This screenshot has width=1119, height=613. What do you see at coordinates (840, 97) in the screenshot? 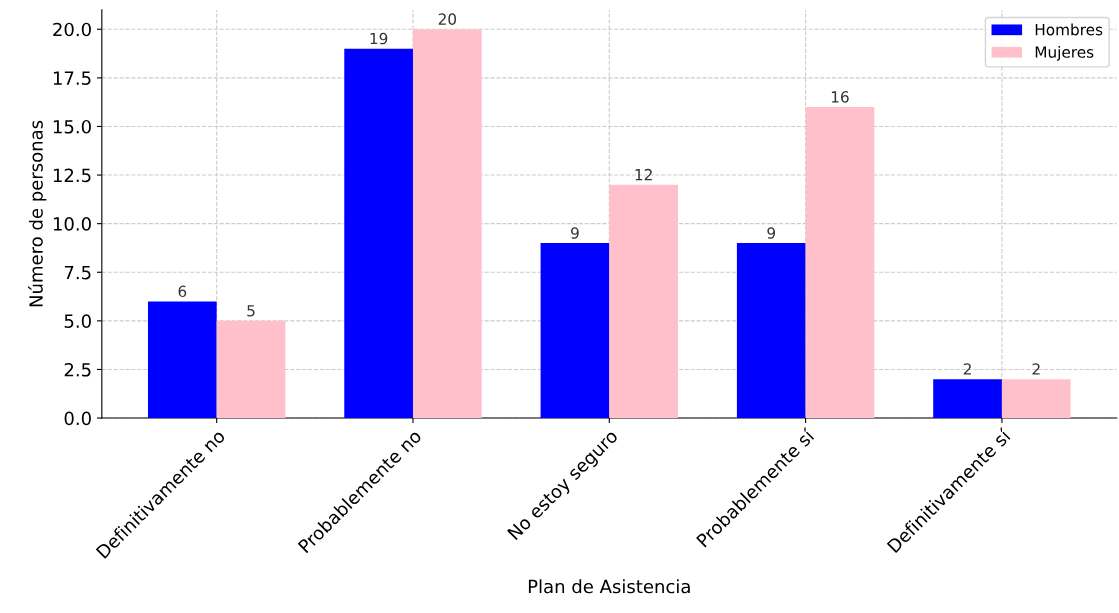
I see `data-label: 16` at bounding box center [840, 97].